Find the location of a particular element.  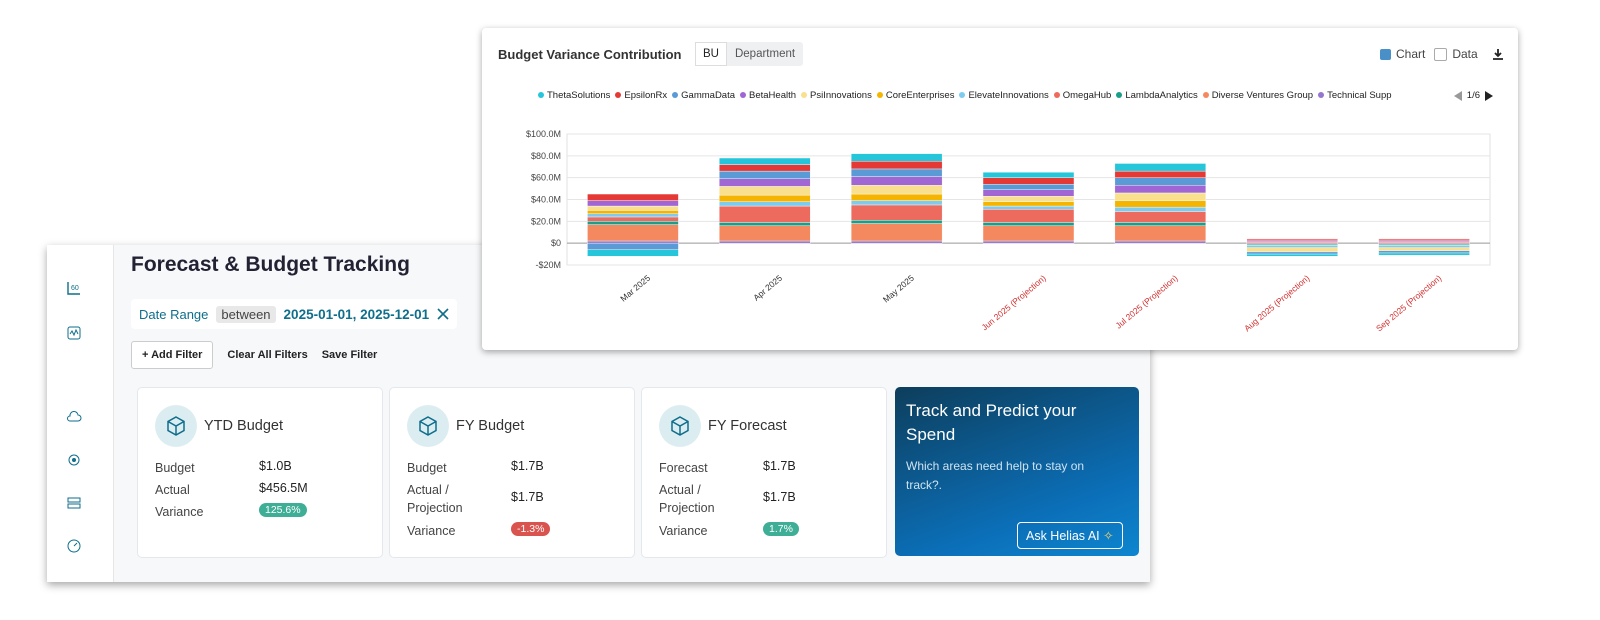

legend-item: OmegaHub is located at coordinates (1082, 95).